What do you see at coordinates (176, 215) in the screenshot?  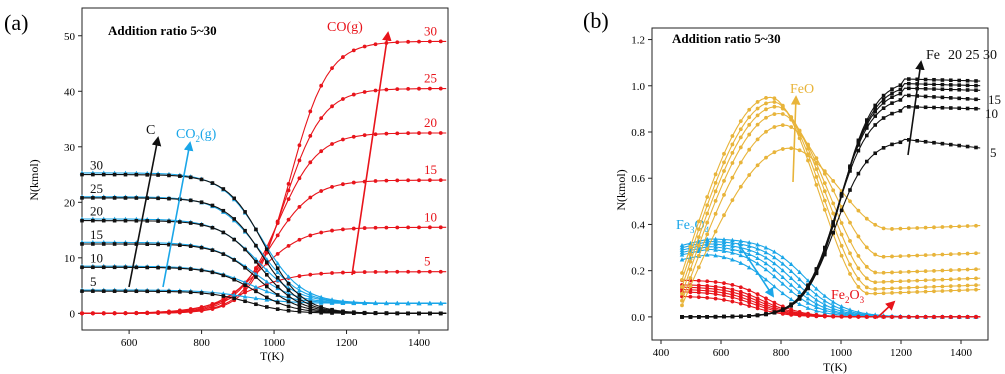 I see `co2-trend-arrow` at bounding box center [176, 215].